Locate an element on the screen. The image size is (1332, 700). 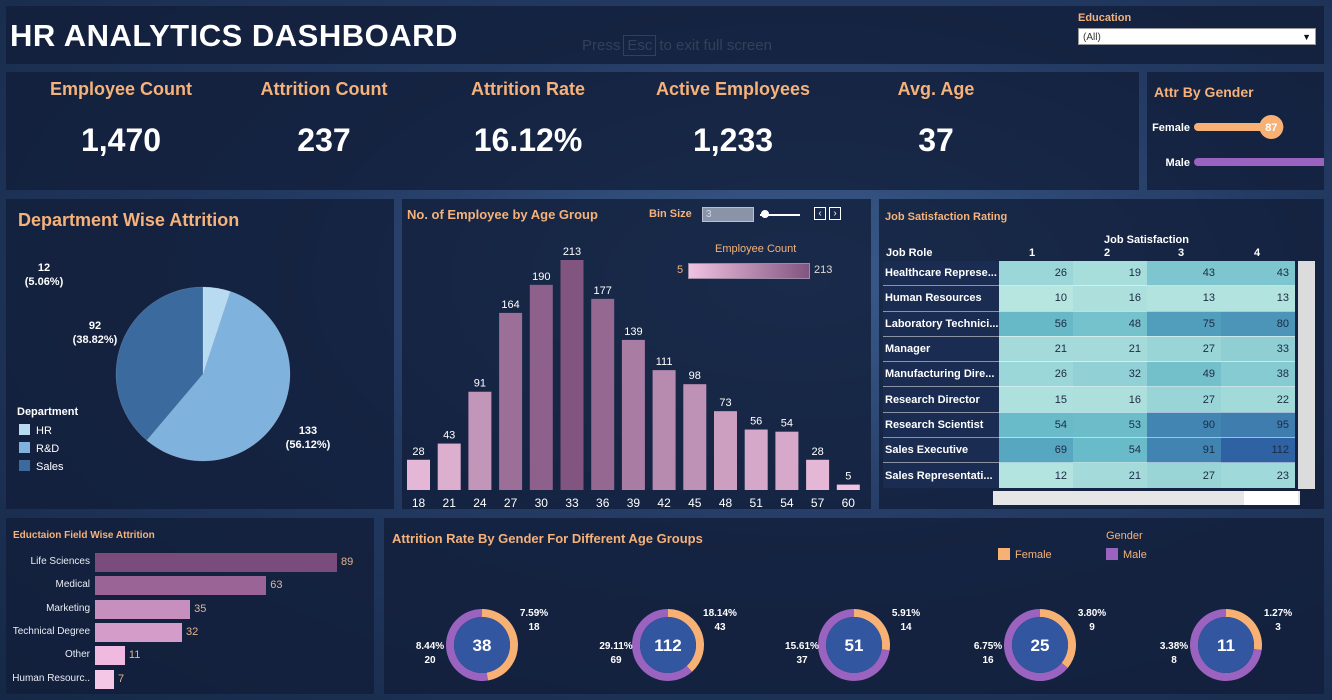
heatmap-cell: 12 is located at coordinates (1036, 475).